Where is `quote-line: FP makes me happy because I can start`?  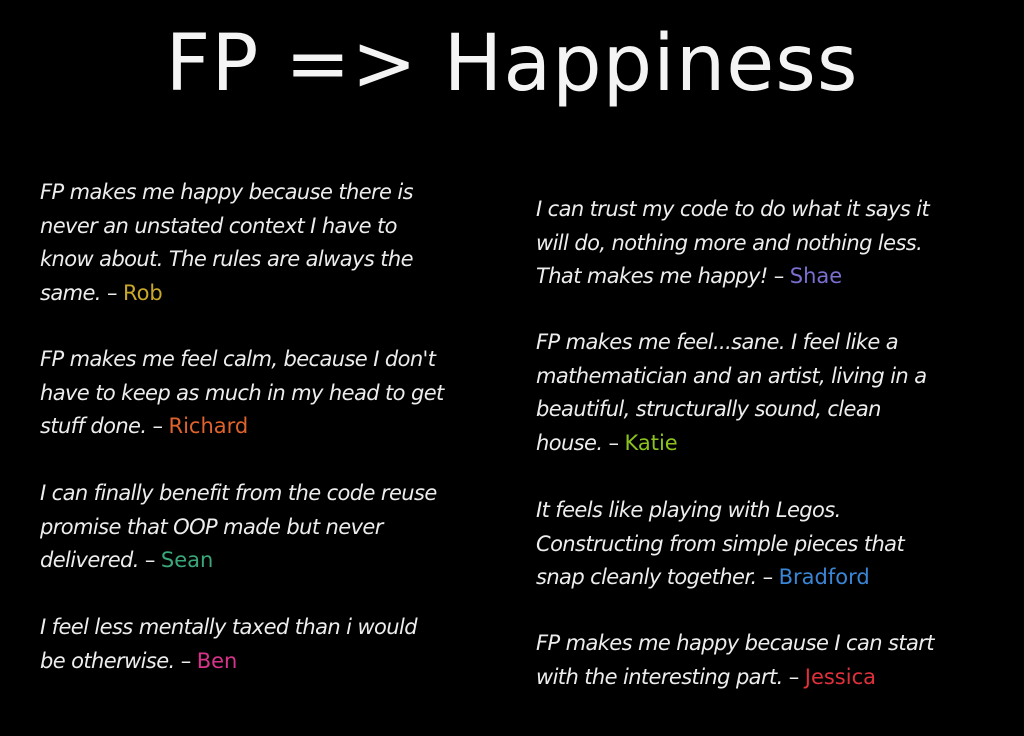
quote-line: FP makes me happy because I can start is located at coordinates (735, 643).